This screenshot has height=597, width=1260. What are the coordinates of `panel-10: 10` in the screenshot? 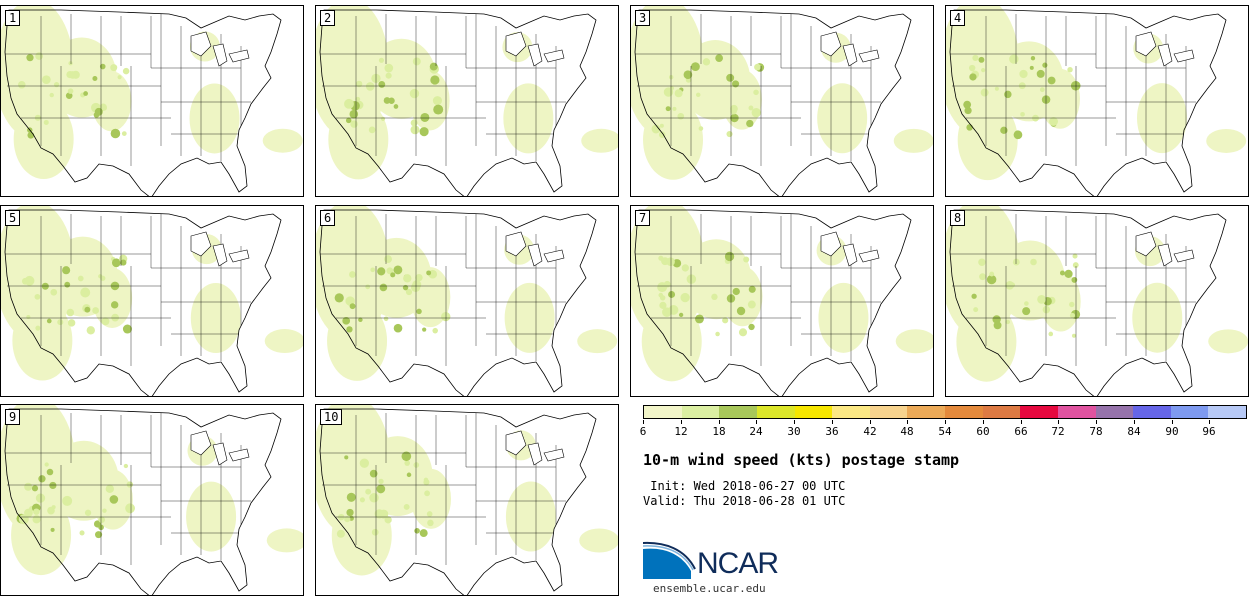 It's located at (467, 500).